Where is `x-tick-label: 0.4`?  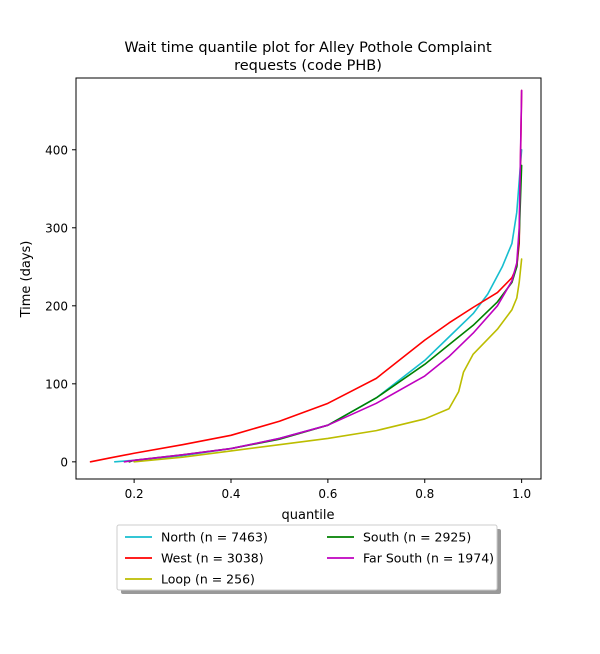
x-tick-label: 0.4 is located at coordinates (230, 494).